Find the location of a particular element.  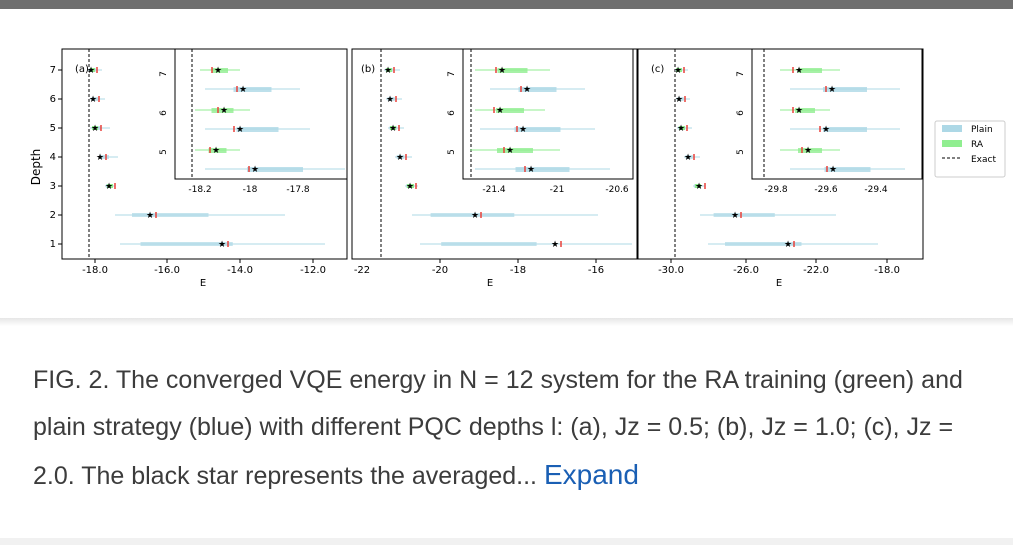

expand-link: Expand is located at coordinates (591, 474).